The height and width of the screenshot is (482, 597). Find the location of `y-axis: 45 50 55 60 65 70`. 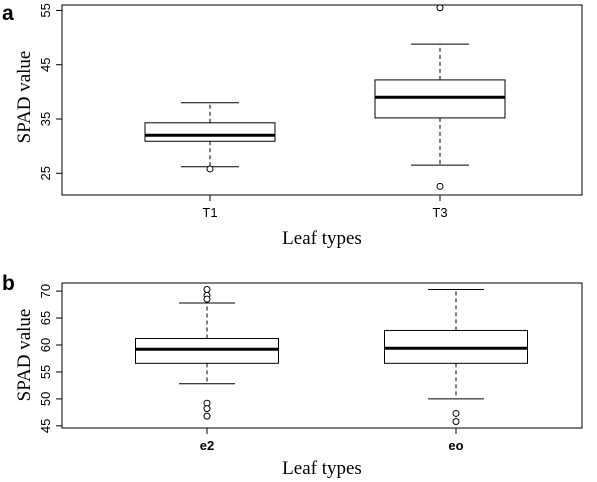

y-axis: 45 50 55 60 65 70 is located at coordinates (50, 358).